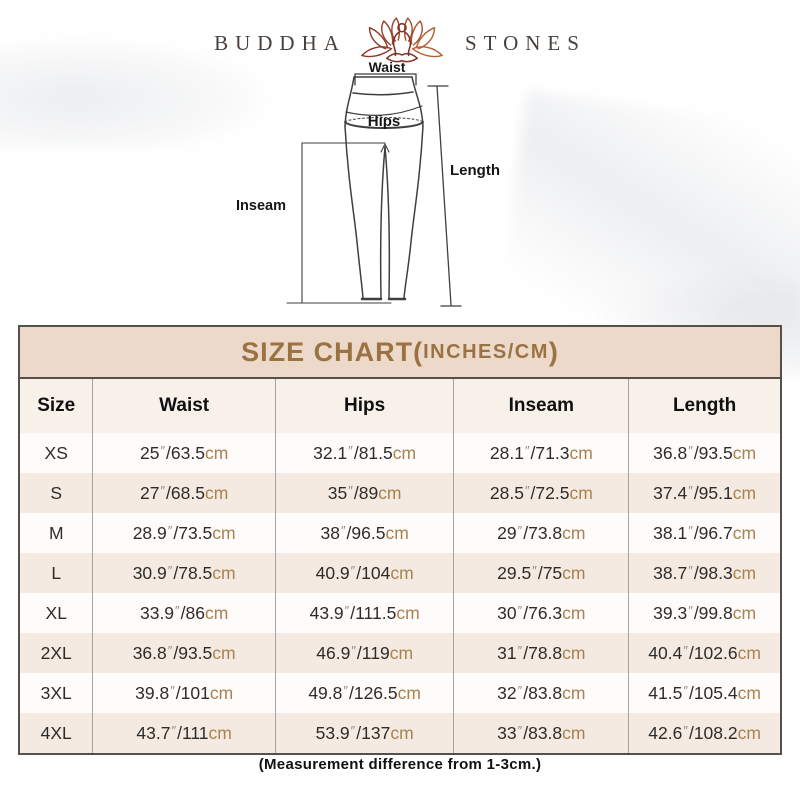  I want to click on waist-measurement-cell: 36.8″/93.5cm, so click(184, 653).